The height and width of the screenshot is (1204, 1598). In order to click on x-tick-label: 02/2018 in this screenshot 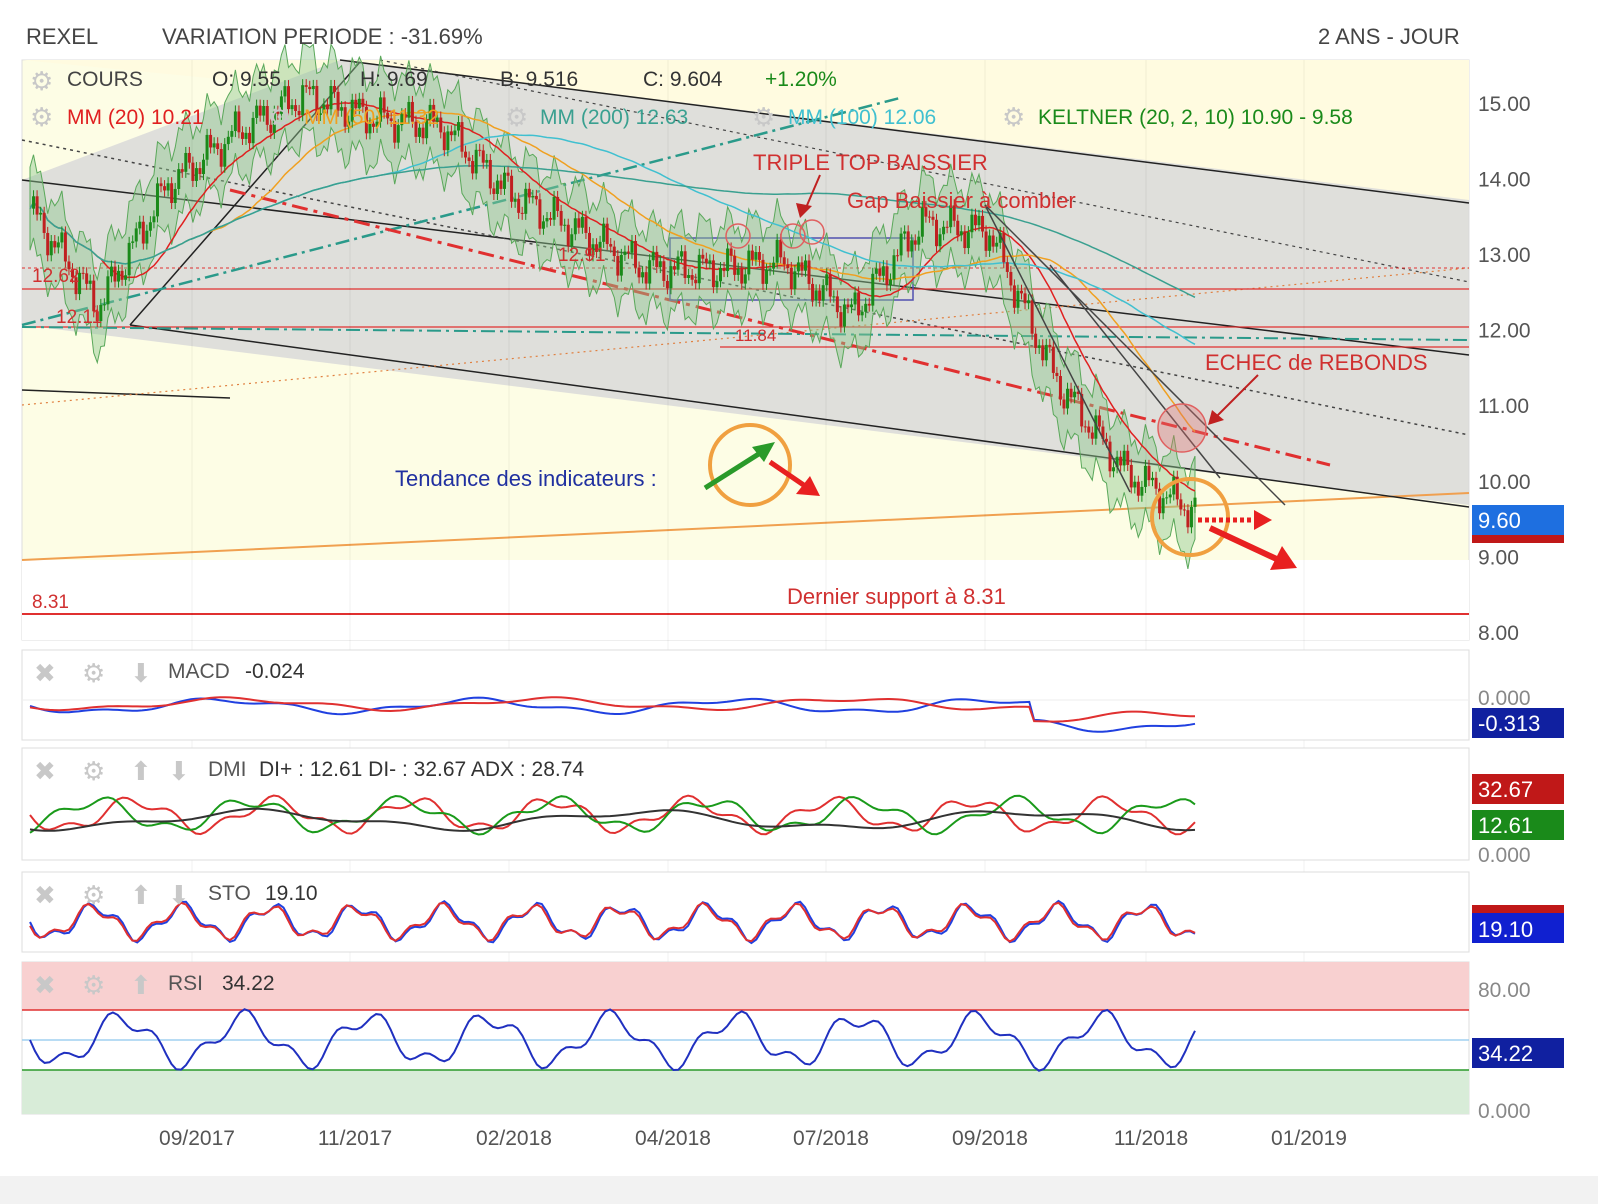, I will do `click(514, 1138)`.